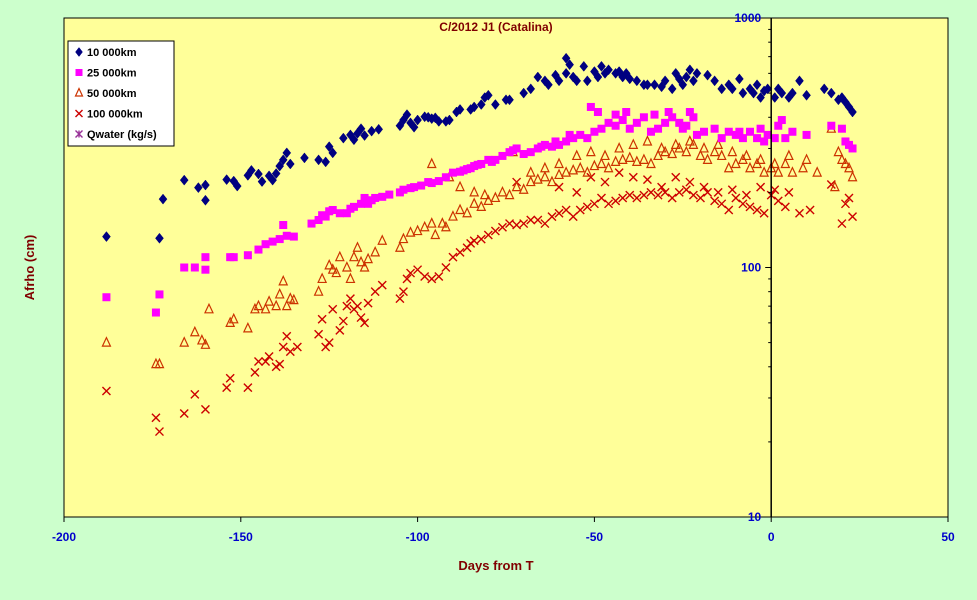 This screenshot has height=600, width=977. What do you see at coordinates (747, 18) in the screenshot?
I see `y-tick-label: 1000` at bounding box center [747, 18].